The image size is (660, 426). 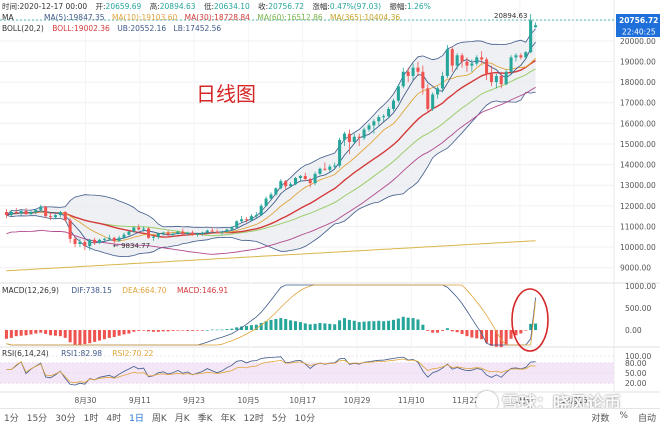 I want to click on log-scale-toggle: 对数, so click(x=600, y=419).